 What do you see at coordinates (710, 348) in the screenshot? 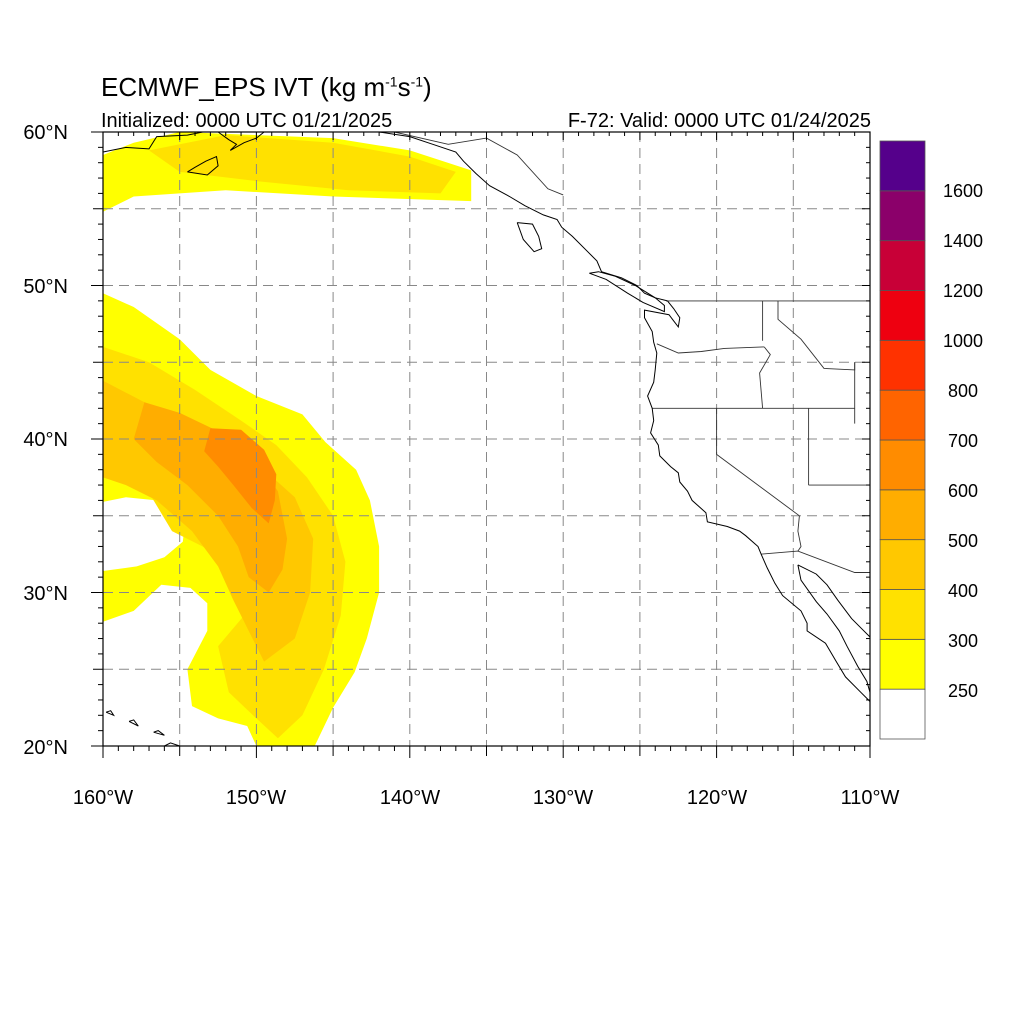
I see `border-wa-or` at bounding box center [710, 348].